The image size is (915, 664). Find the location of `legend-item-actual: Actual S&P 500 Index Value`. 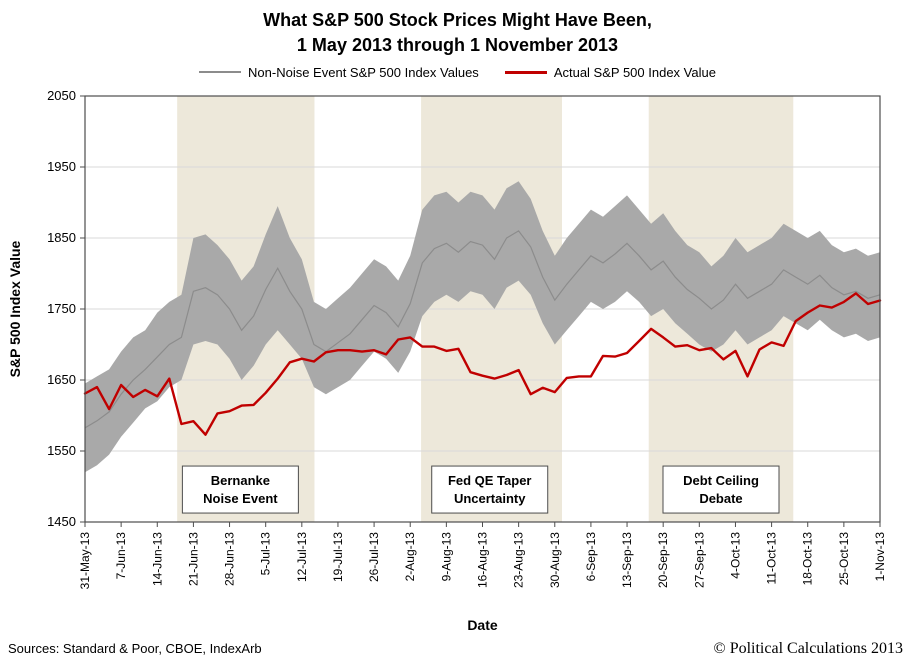

legend-item-actual: Actual S&P 500 Index Value is located at coordinates (610, 72).